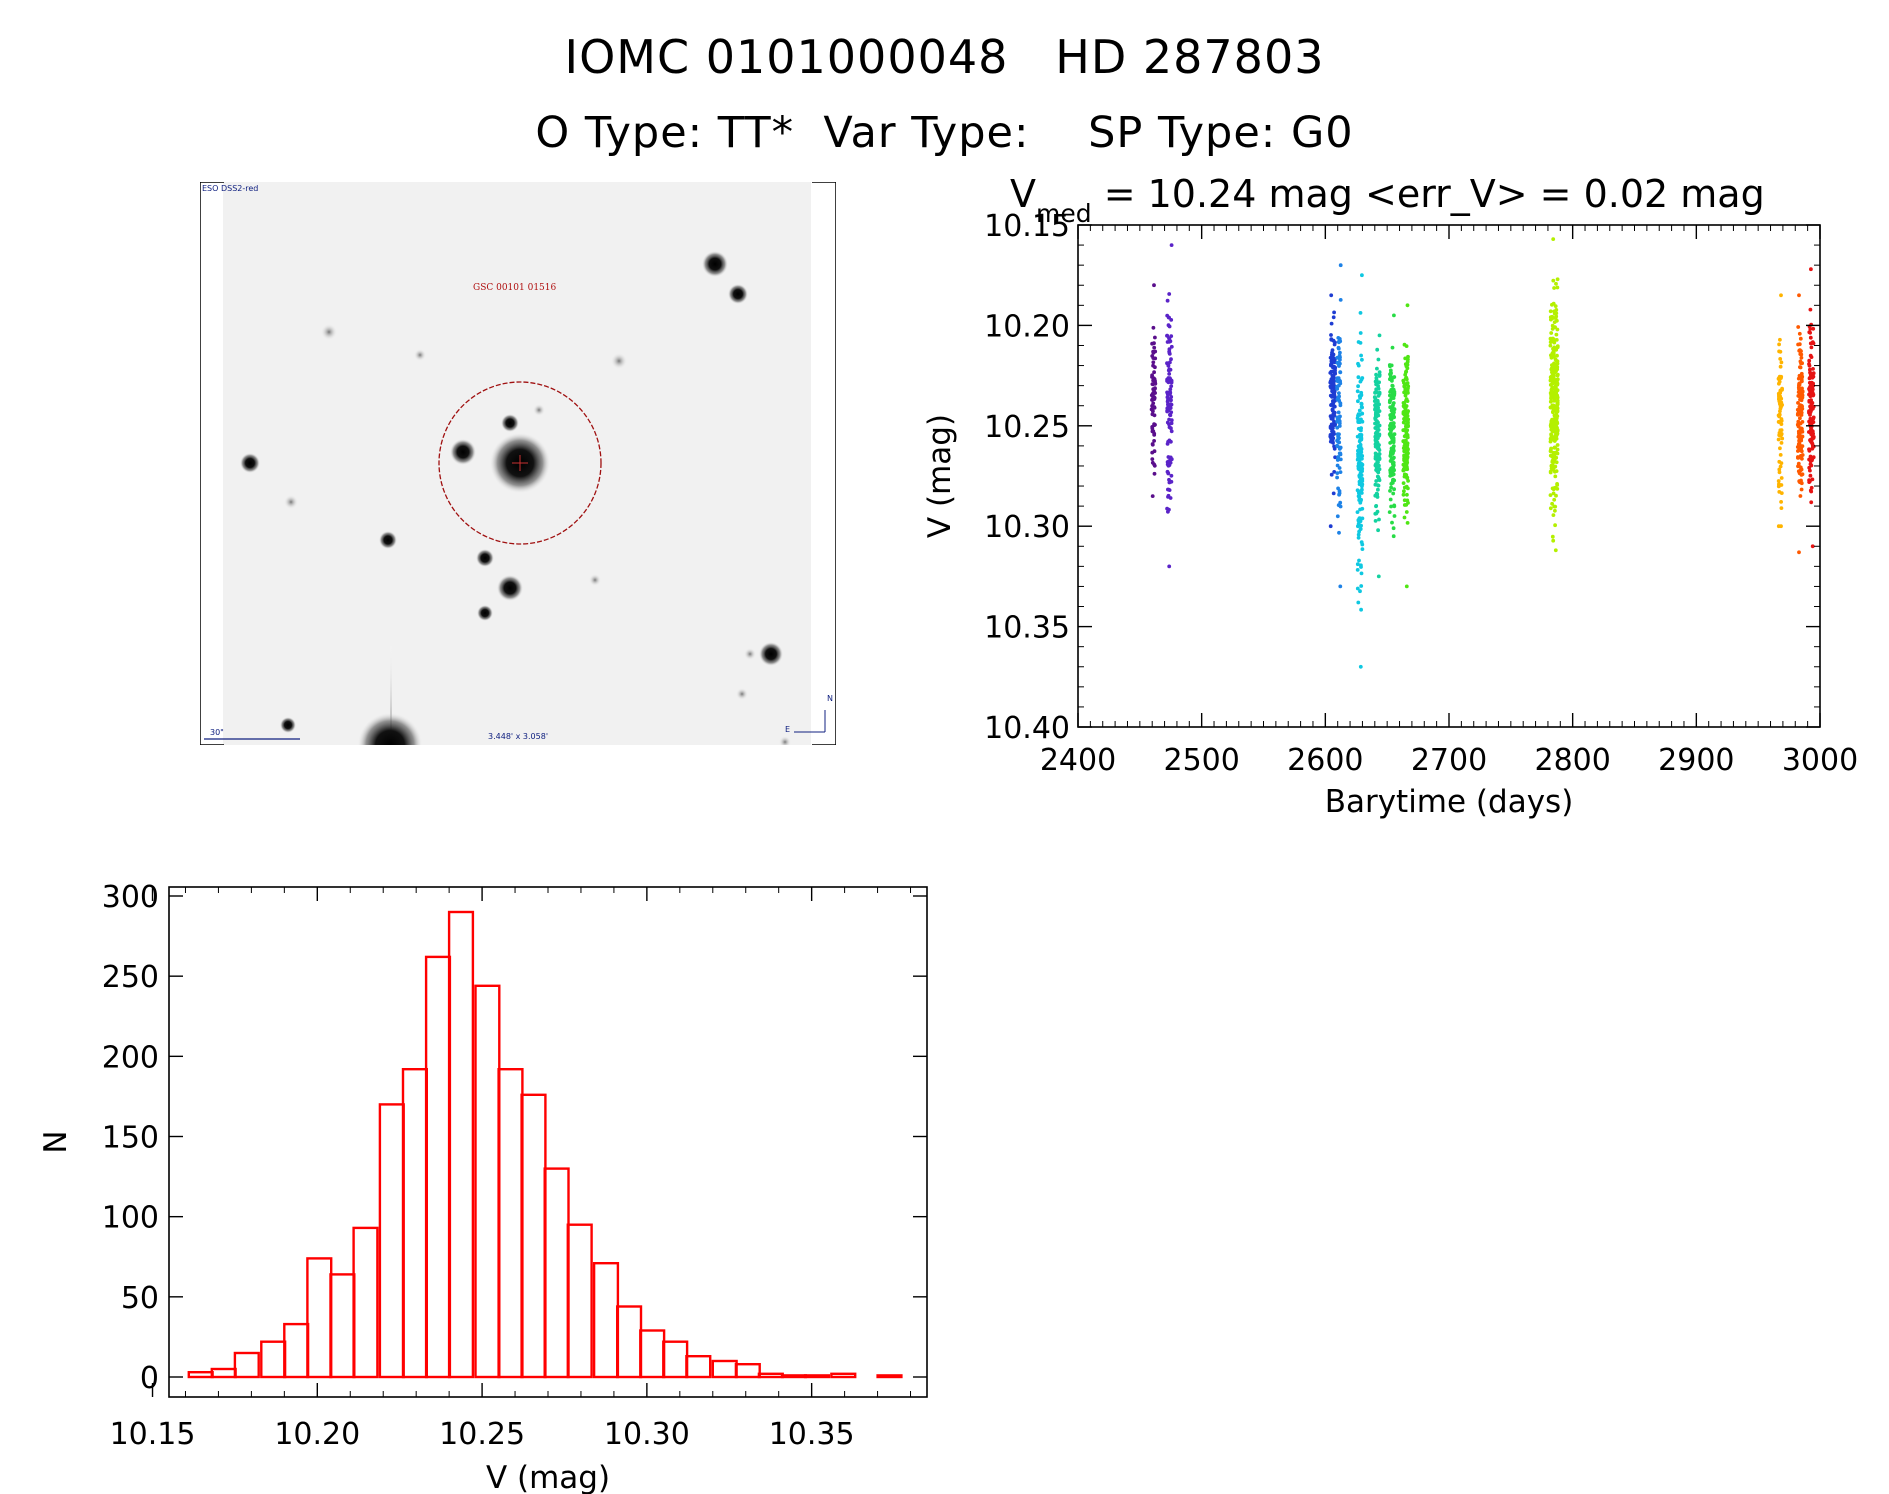  What do you see at coordinates (1428, 194) in the screenshot?
I see `title-rest: = 10.24 mag <err_V> = 0.02 mag` at bounding box center [1428, 194].